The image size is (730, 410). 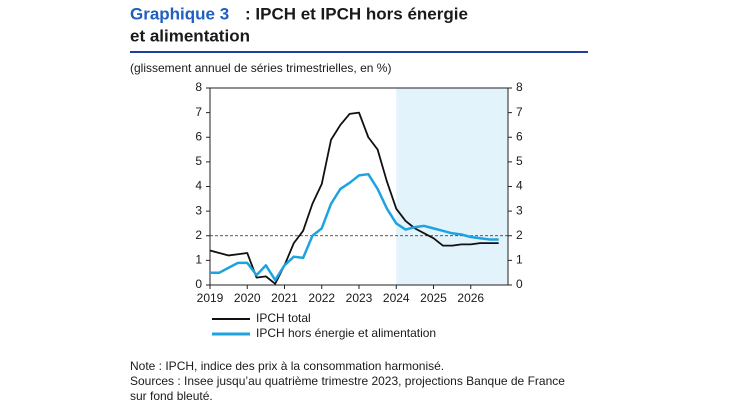 I want to click on x-tick-label: 2023, so click(x=359, y=298).